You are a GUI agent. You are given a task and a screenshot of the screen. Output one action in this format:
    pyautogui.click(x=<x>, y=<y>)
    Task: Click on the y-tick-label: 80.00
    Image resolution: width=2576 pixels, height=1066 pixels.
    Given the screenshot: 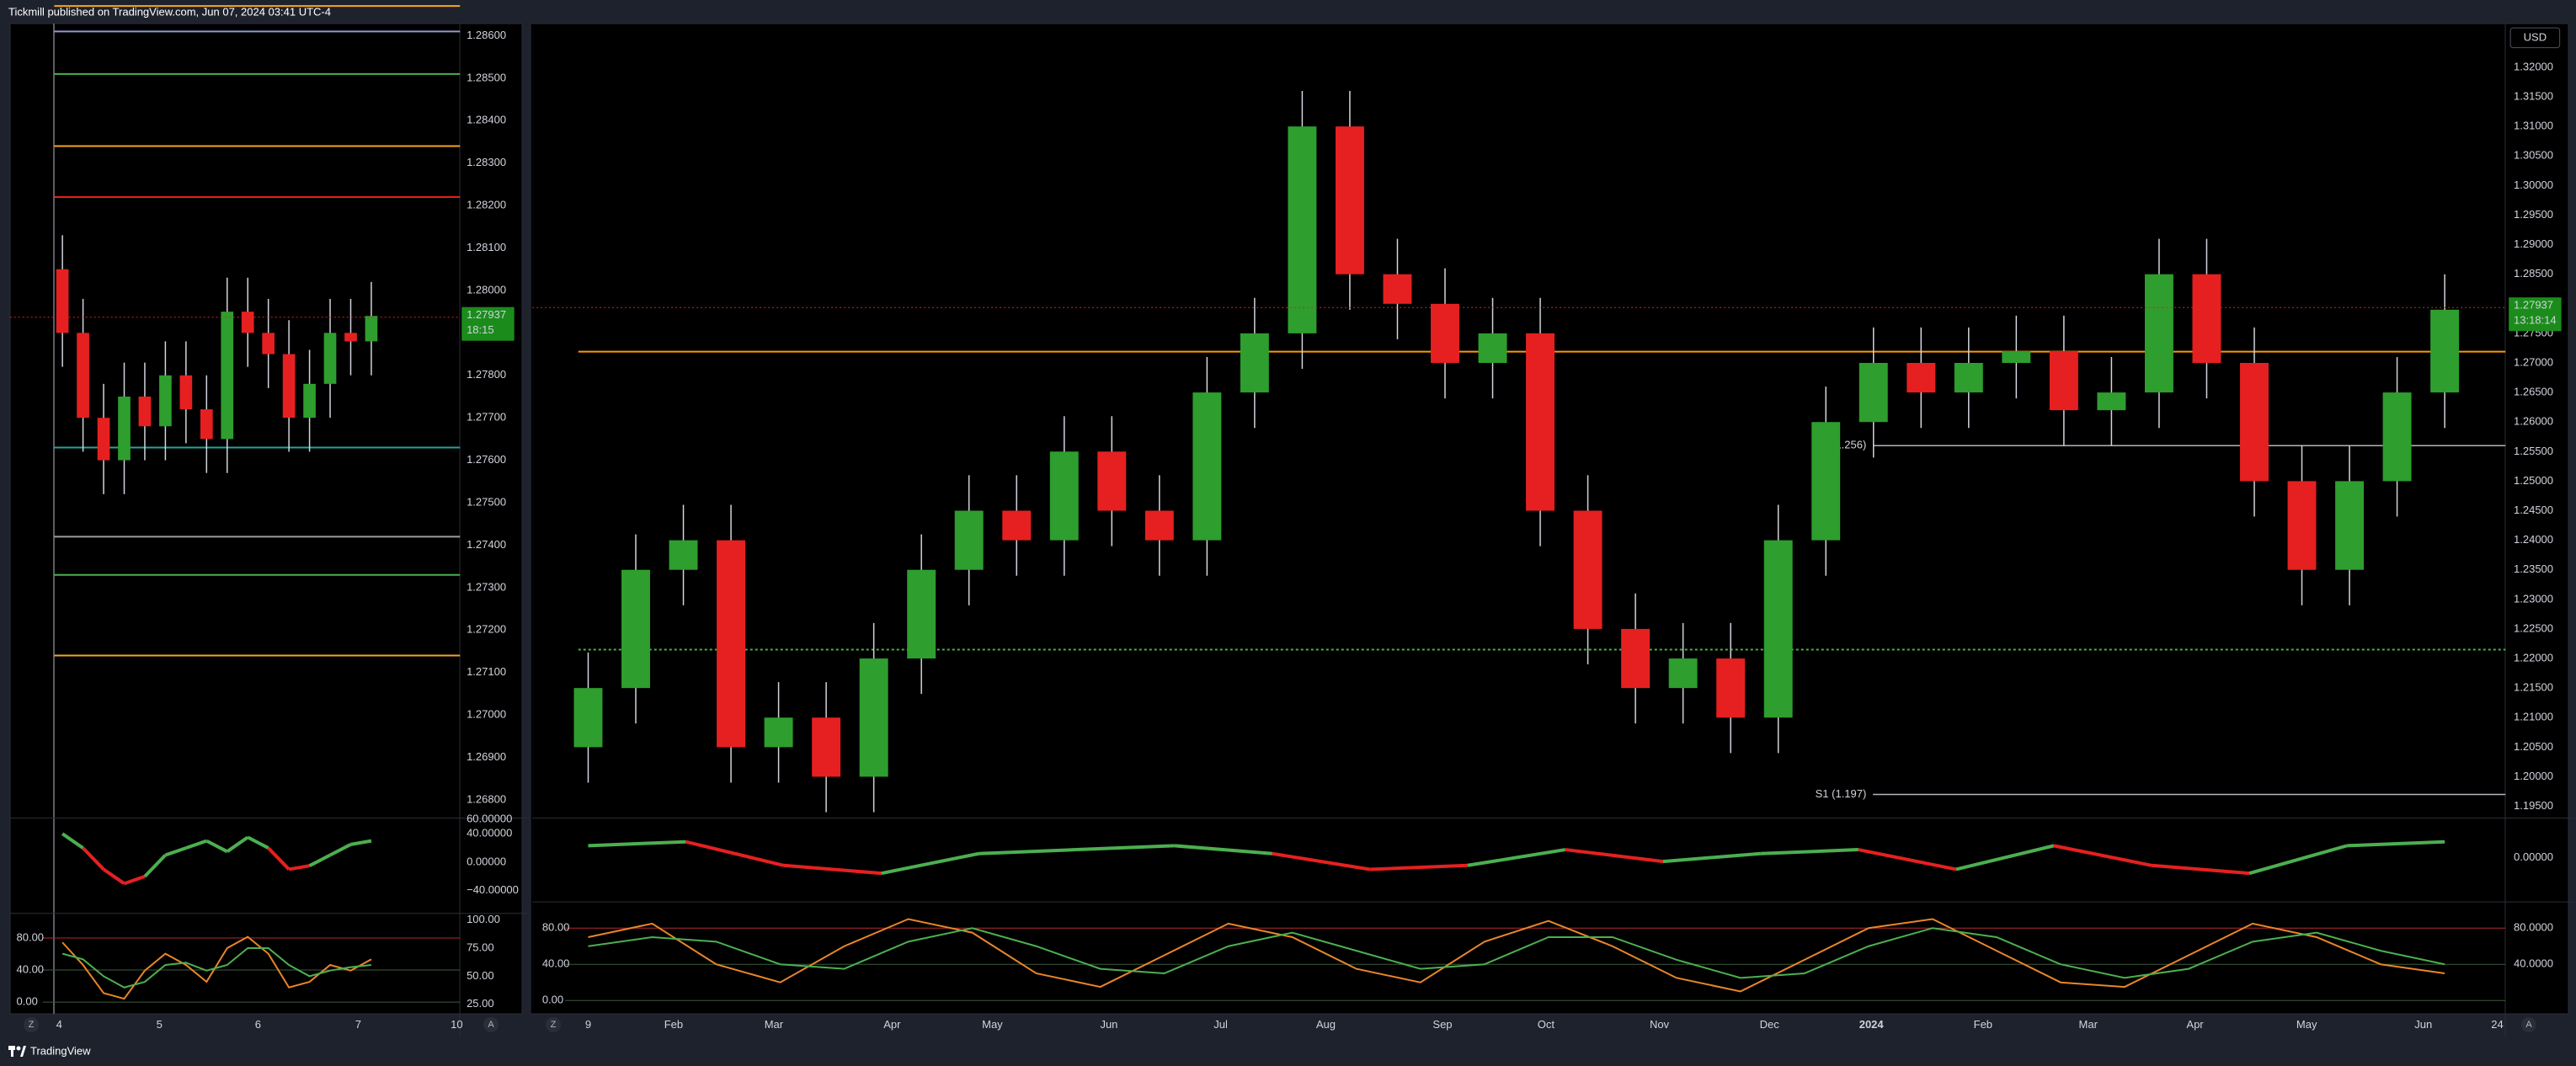 What is the action you would take?
    pyautogui.click(x=31, y=936)
    